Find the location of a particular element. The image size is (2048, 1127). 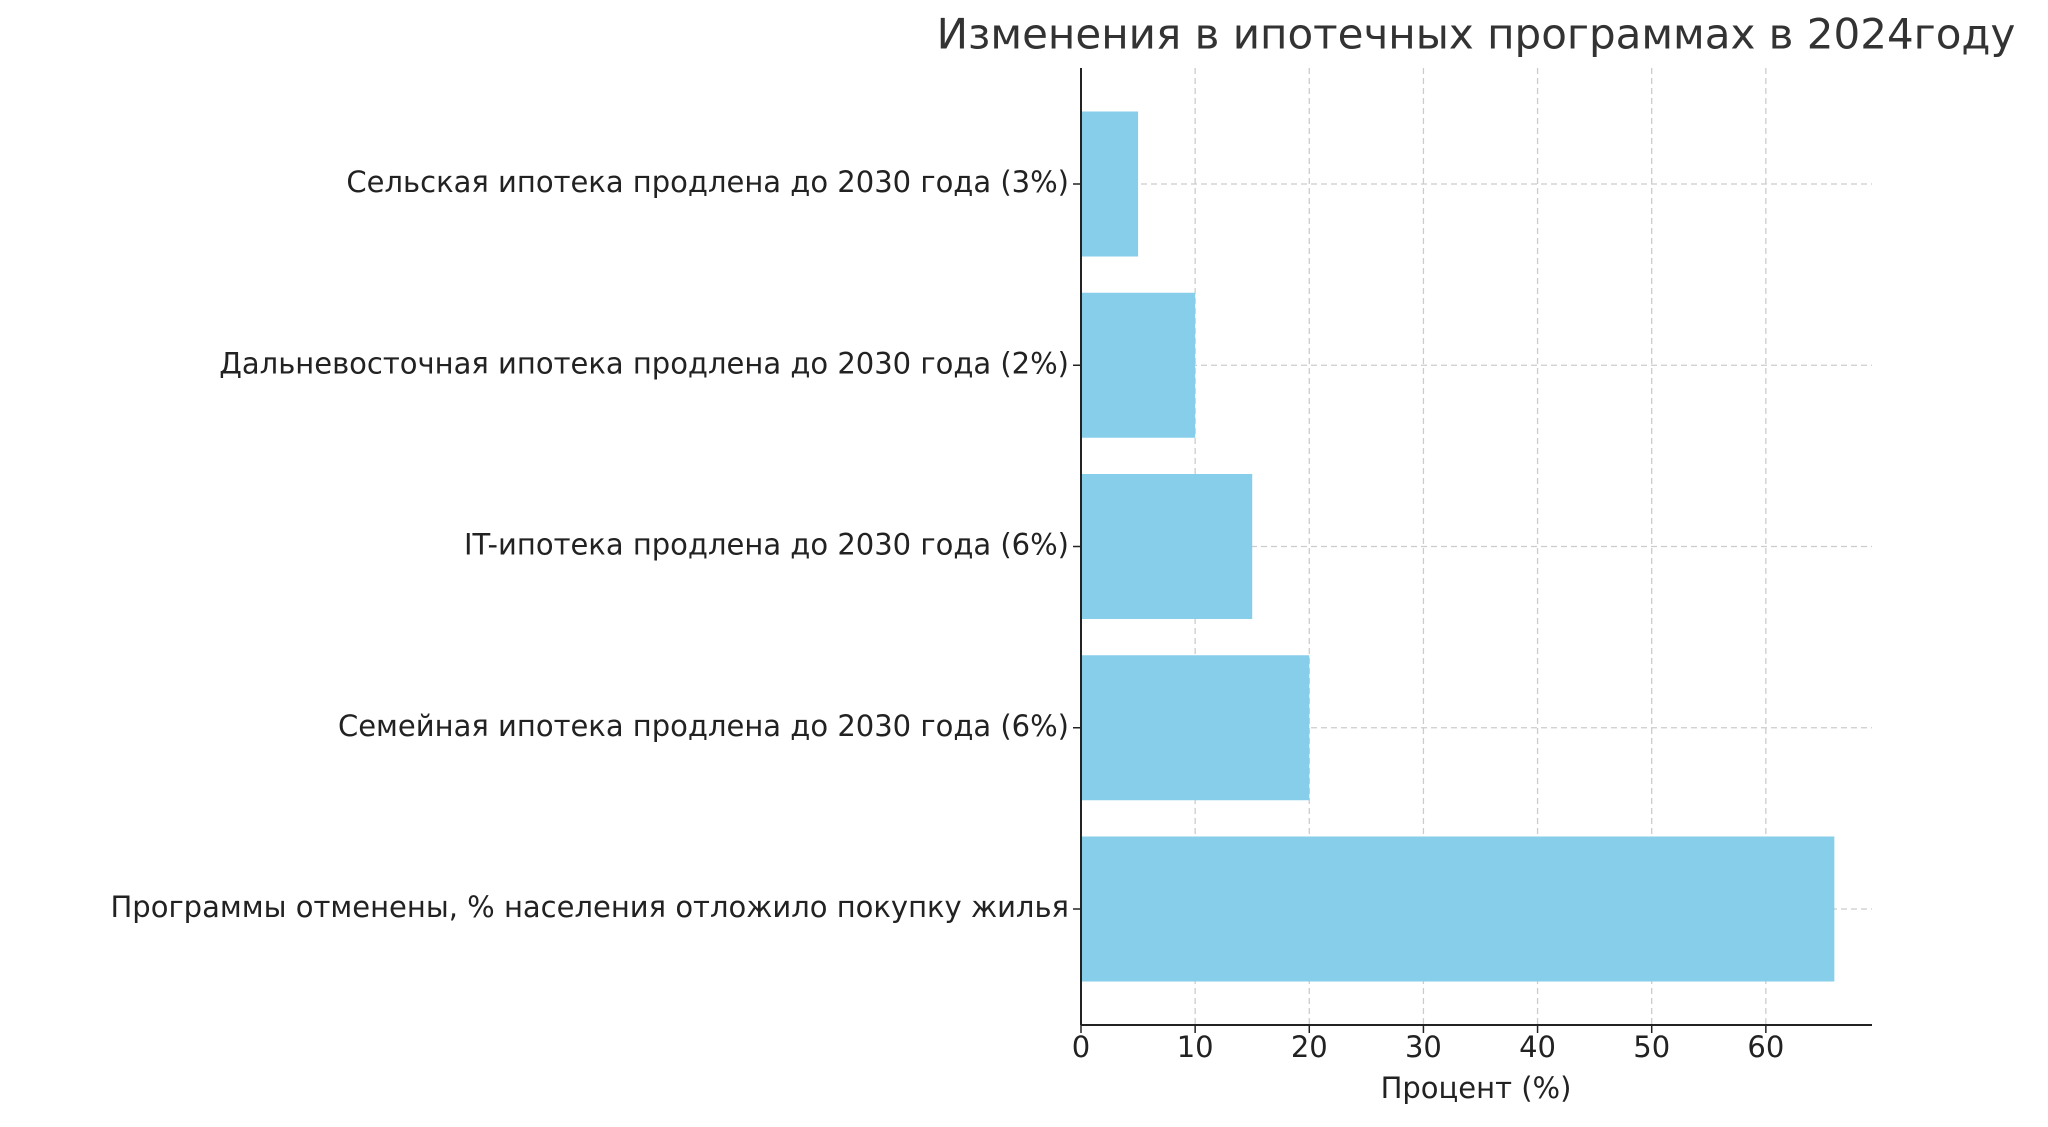

x-tick-label: 30 is located at coordinates (1423, 1047).